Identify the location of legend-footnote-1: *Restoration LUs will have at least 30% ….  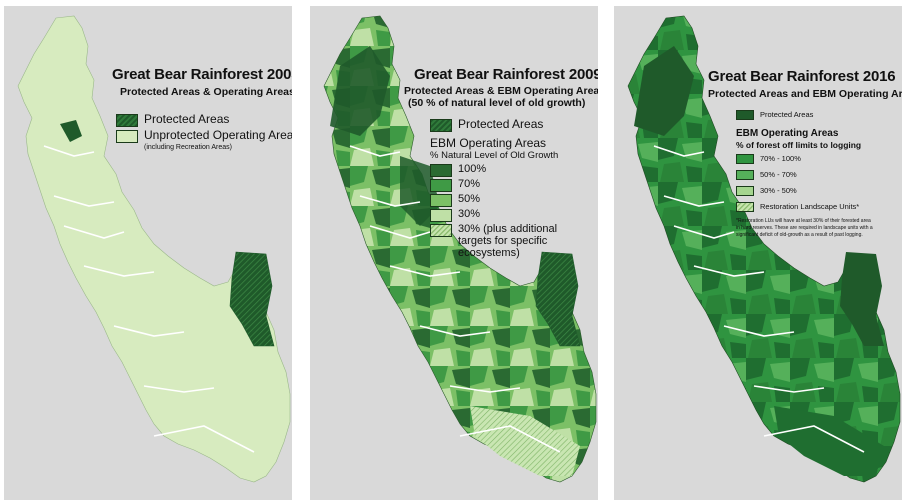
(803, 221).